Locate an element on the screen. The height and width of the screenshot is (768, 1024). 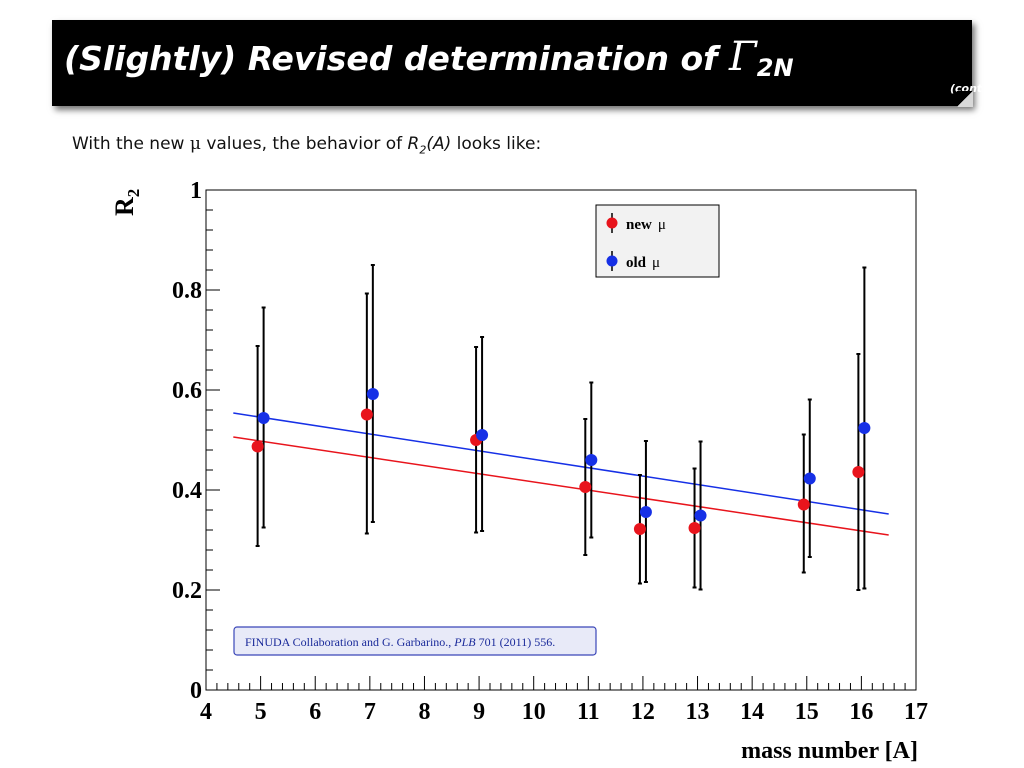
subtitle-part2: values, the behavior of is located at coordinates (304, 144).